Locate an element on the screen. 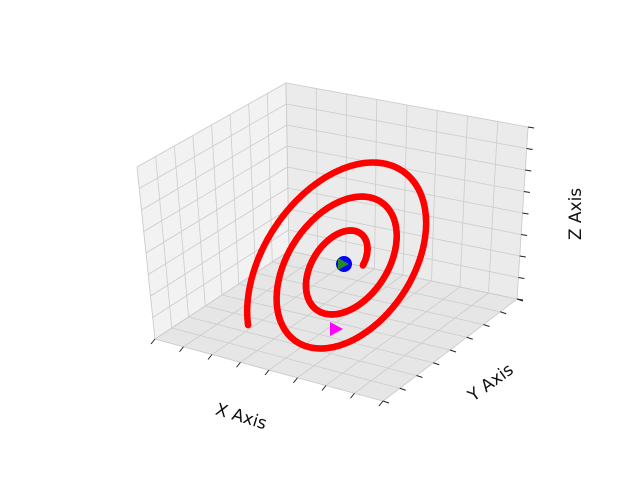 The image size is (640, 480). y-axis-label: Y Axis is located at coordinates (491, 383).